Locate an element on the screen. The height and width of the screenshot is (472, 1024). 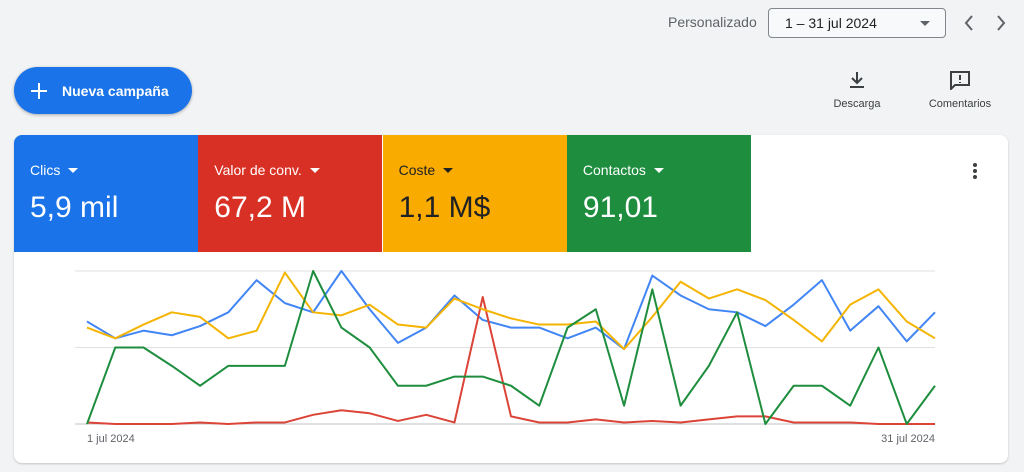
download-button: Descarga is located at coordinates (857, 90).